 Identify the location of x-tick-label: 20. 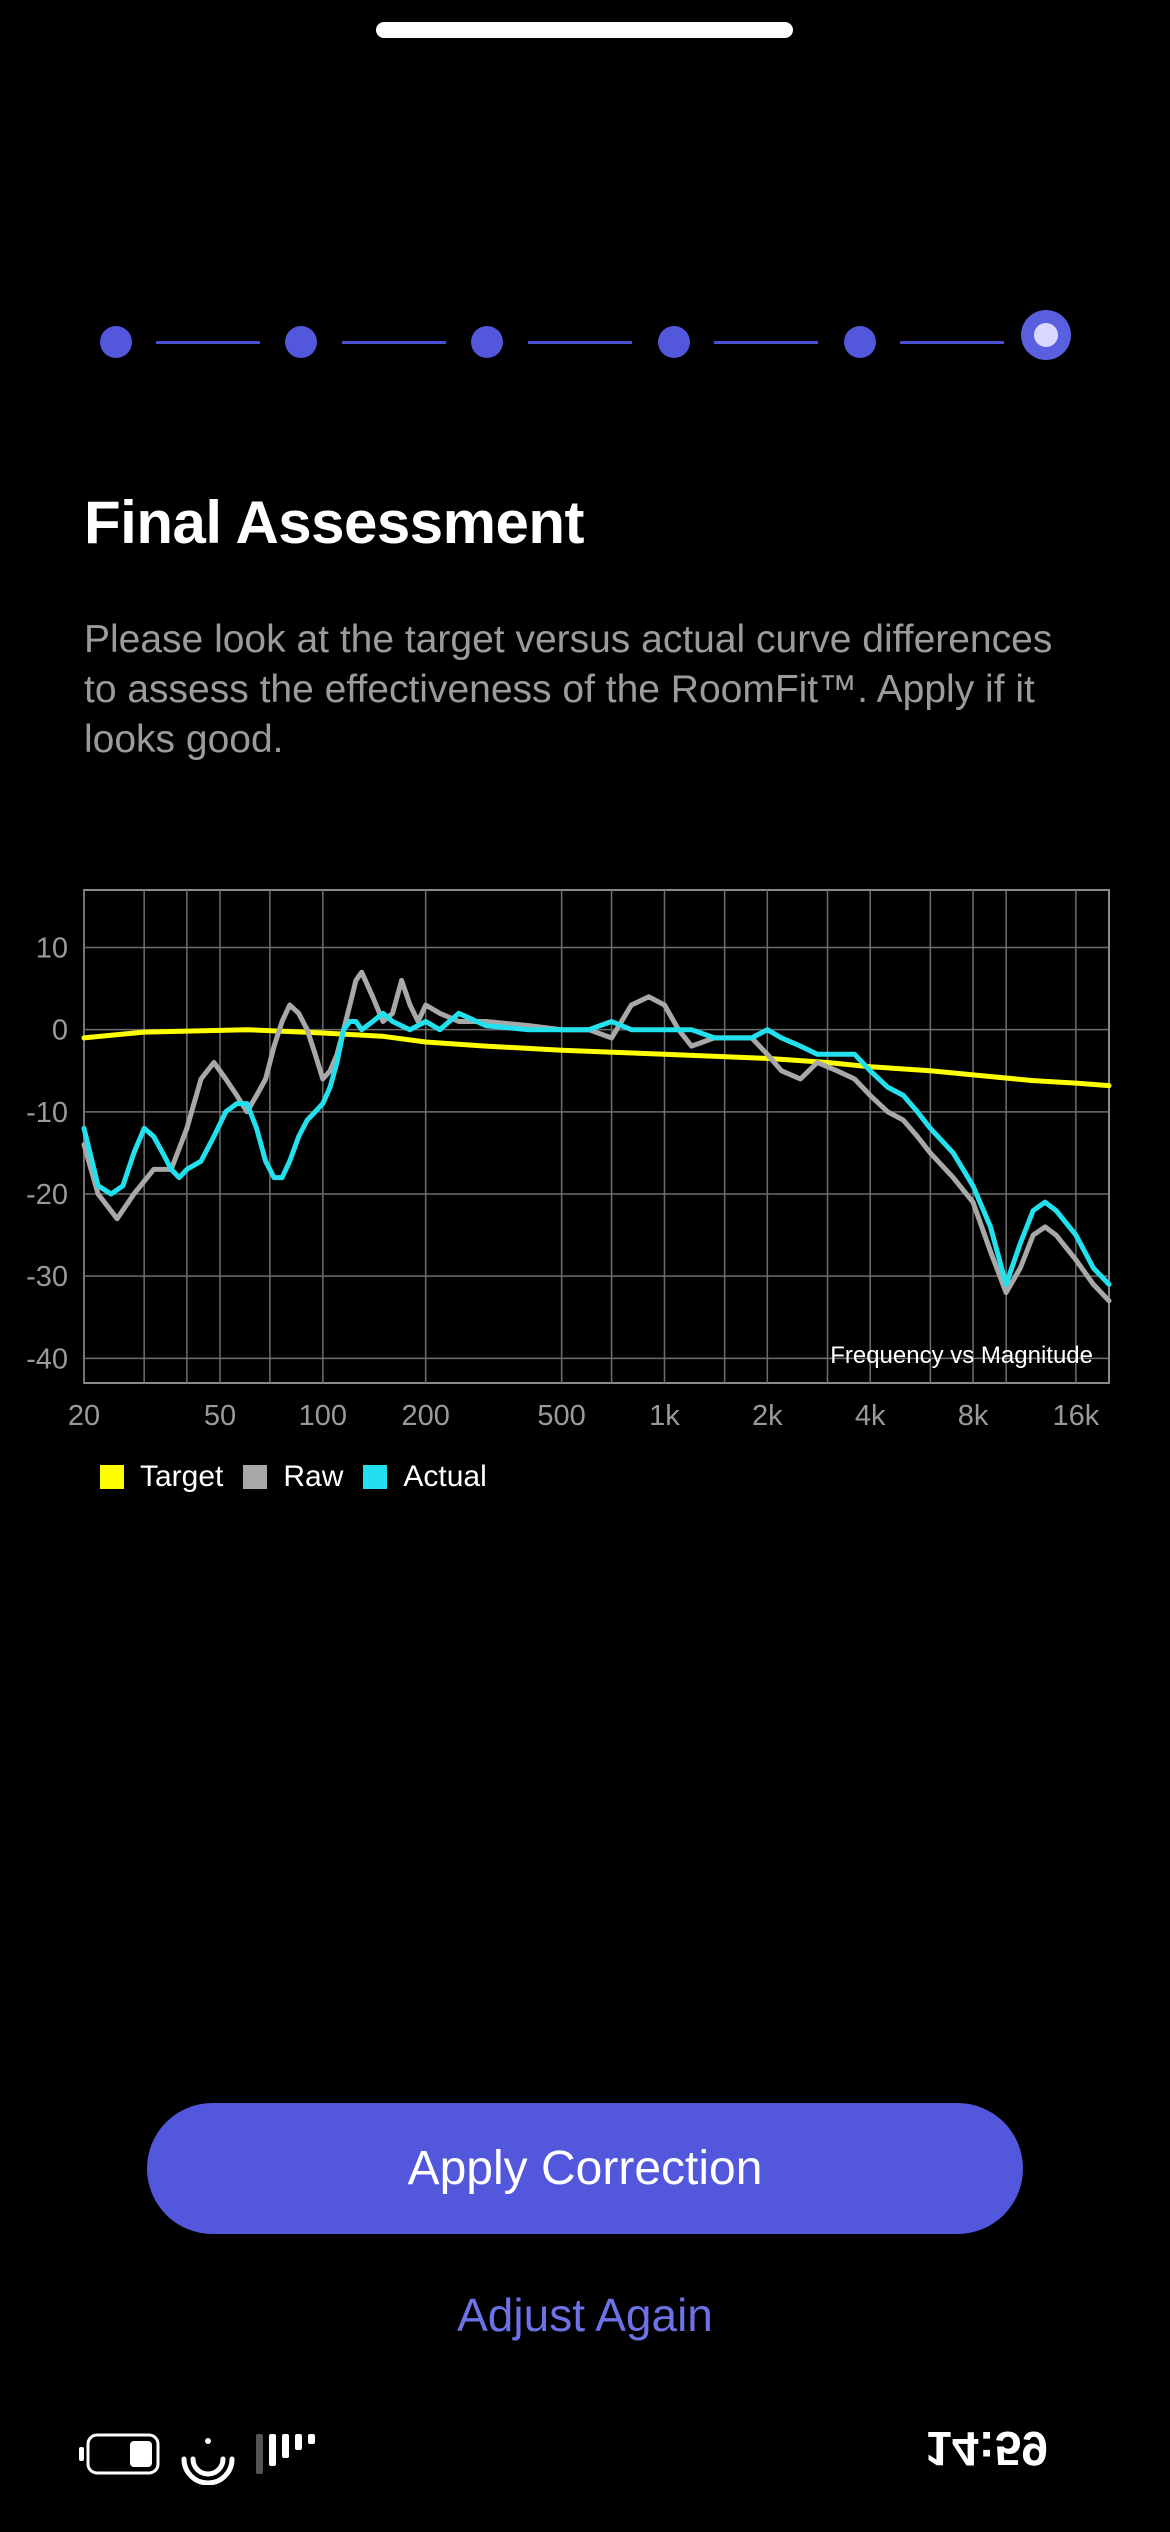
(84, 1415).